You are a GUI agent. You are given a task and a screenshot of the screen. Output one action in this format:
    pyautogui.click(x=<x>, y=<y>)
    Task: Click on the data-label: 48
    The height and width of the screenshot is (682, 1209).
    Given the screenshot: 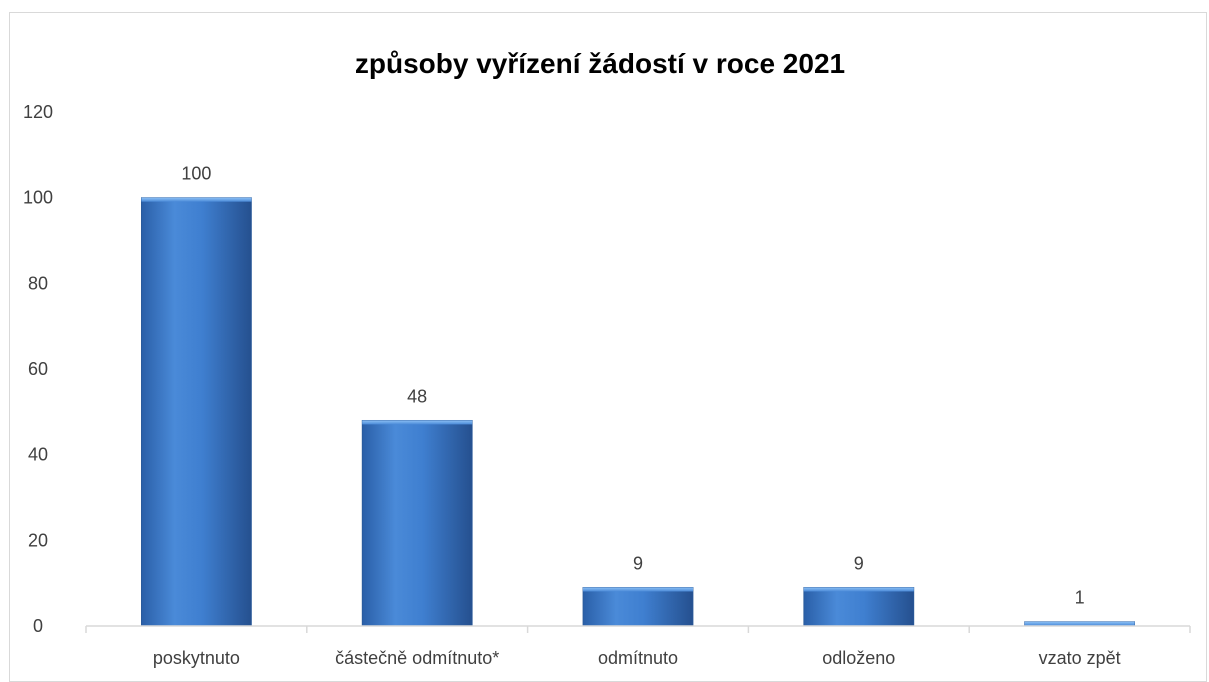 What is the action you would take?
    pyautogui.click(x=417, y=396)
    